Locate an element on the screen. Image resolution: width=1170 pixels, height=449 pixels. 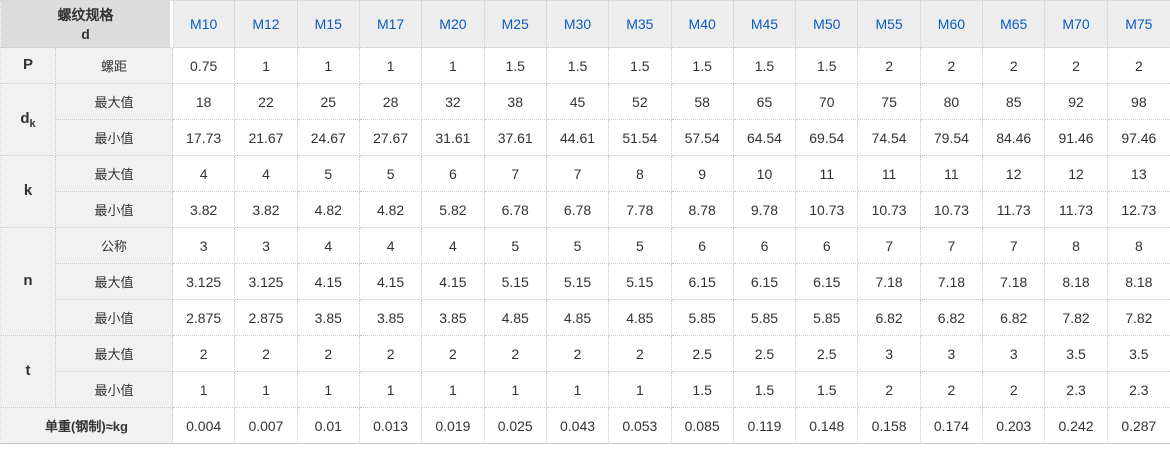
value-cell: 38 is located at coordinates (515, 102).